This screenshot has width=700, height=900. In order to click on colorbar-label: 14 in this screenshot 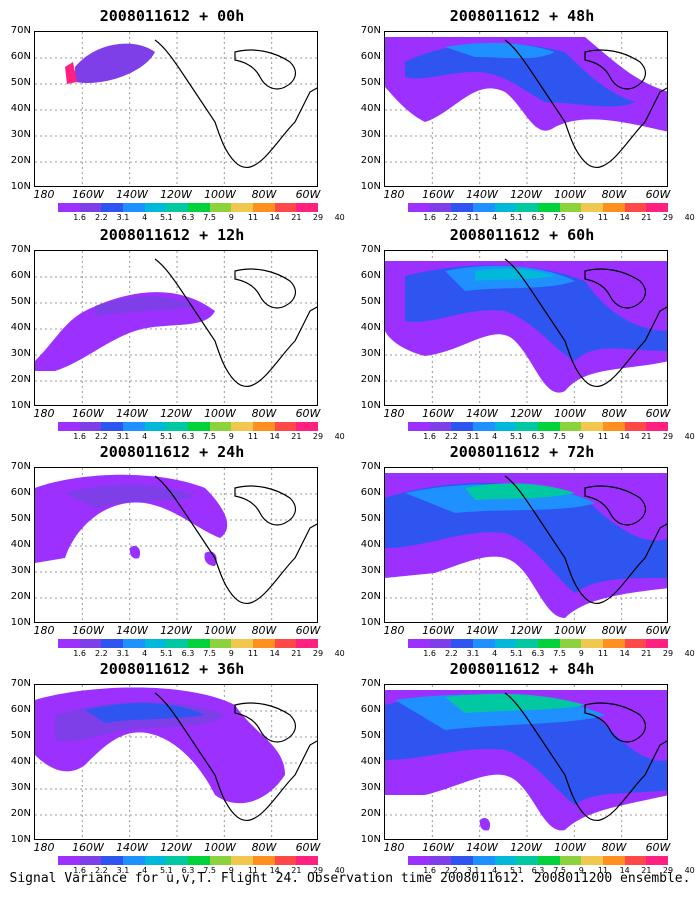, I will do `click(624, 653)`.